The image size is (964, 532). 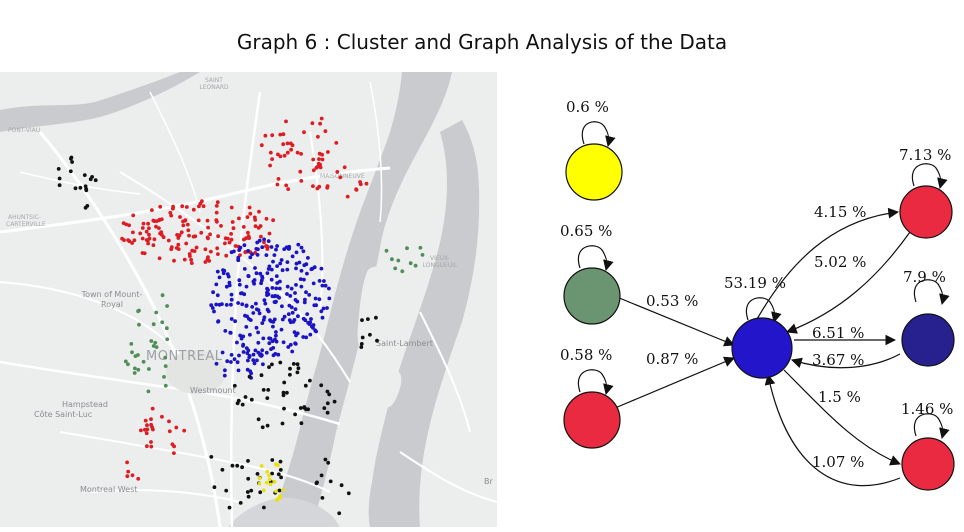 What do you see at coordinates (63, 414) in the screenshot?
I see `label-cote-saint-luc: Côte Saint-Luc` at bounding box center [63, 414].